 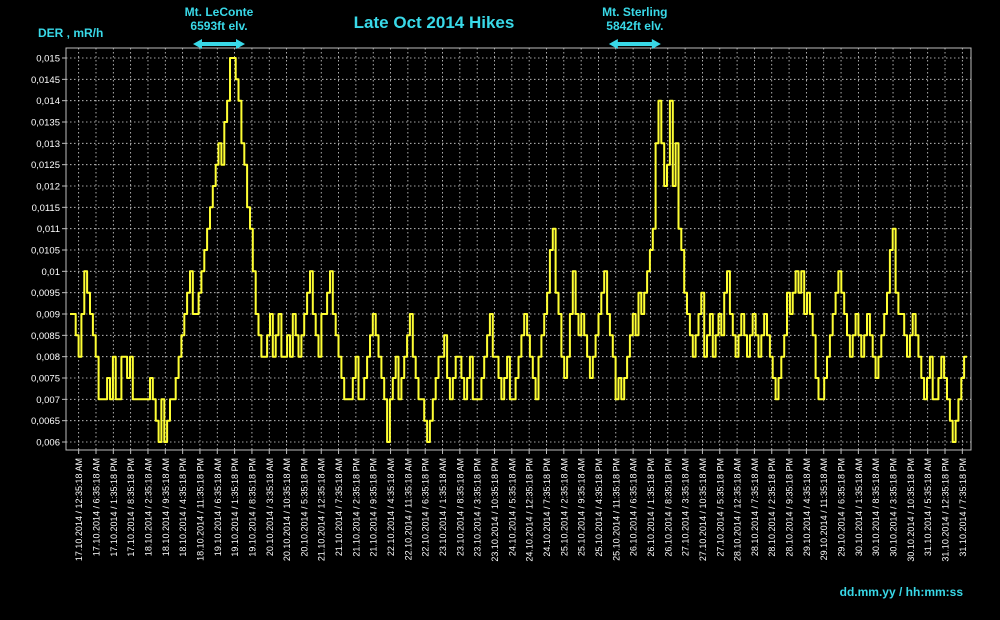 What do you see at coordinates (634, 12) in the screenshot?
I see `peak-annotation-label: Mt. Sterling` at bounding box center [634, 12].